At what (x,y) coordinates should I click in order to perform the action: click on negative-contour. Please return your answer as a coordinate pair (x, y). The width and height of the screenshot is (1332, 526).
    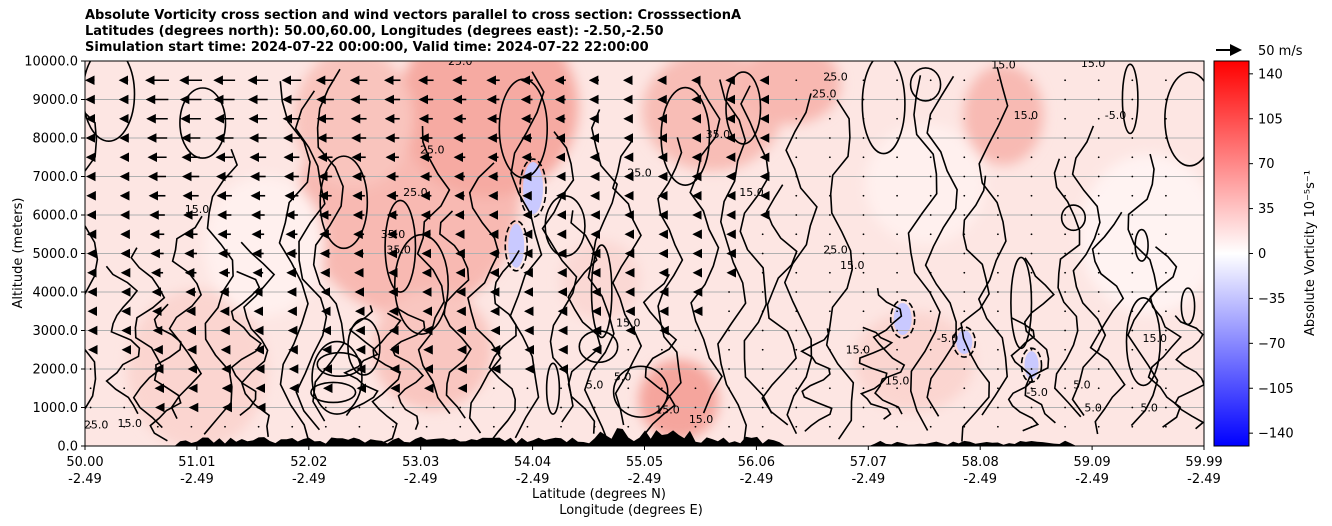
    Looking at the image, I should click on (516, 246).